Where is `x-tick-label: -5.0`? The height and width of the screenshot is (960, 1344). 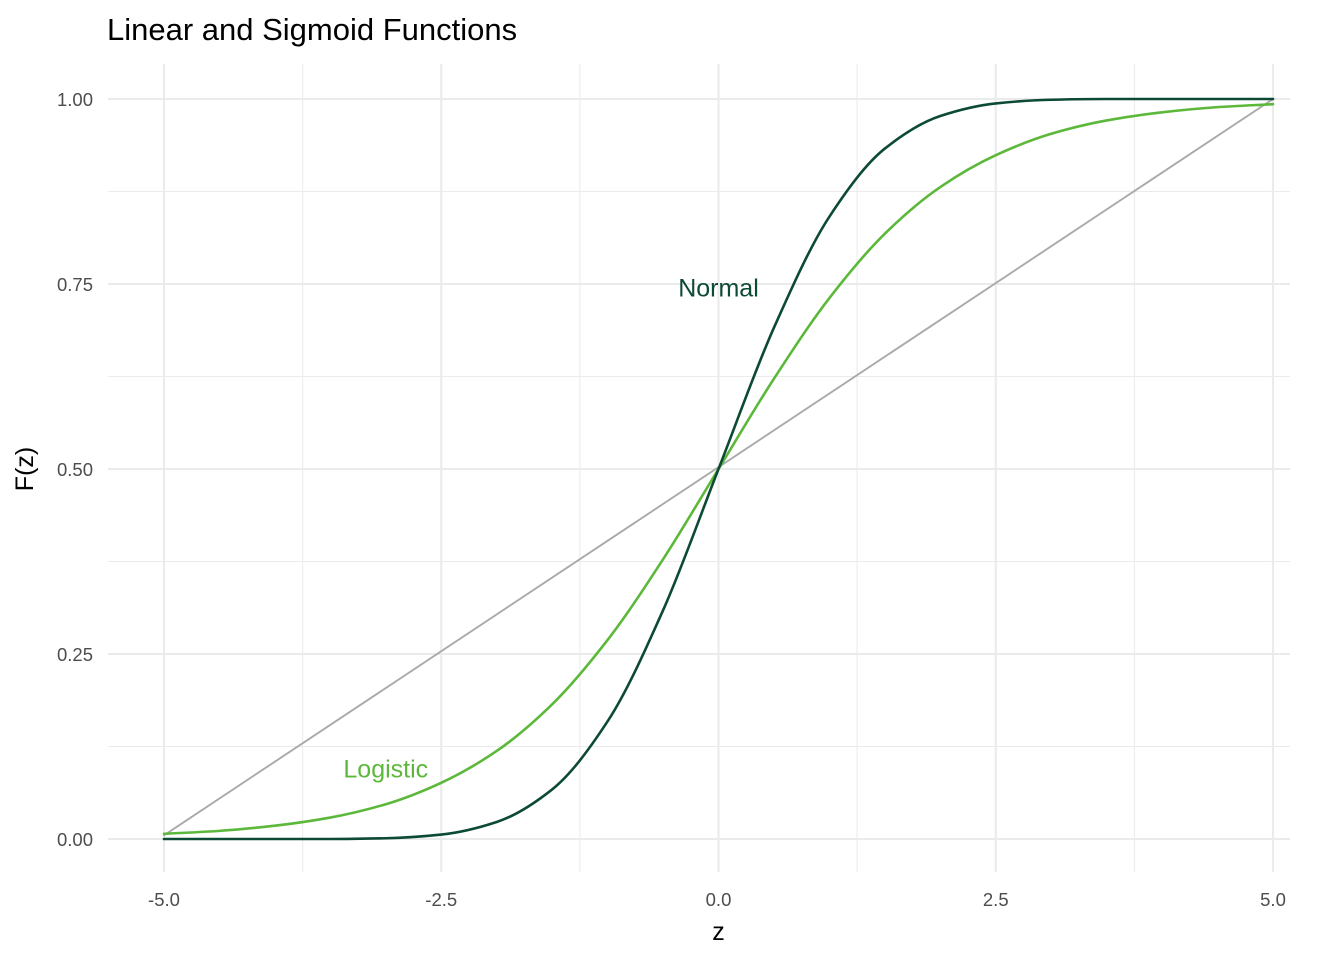 x-tick-label: -5.0 is located at coordinates (164, 899).